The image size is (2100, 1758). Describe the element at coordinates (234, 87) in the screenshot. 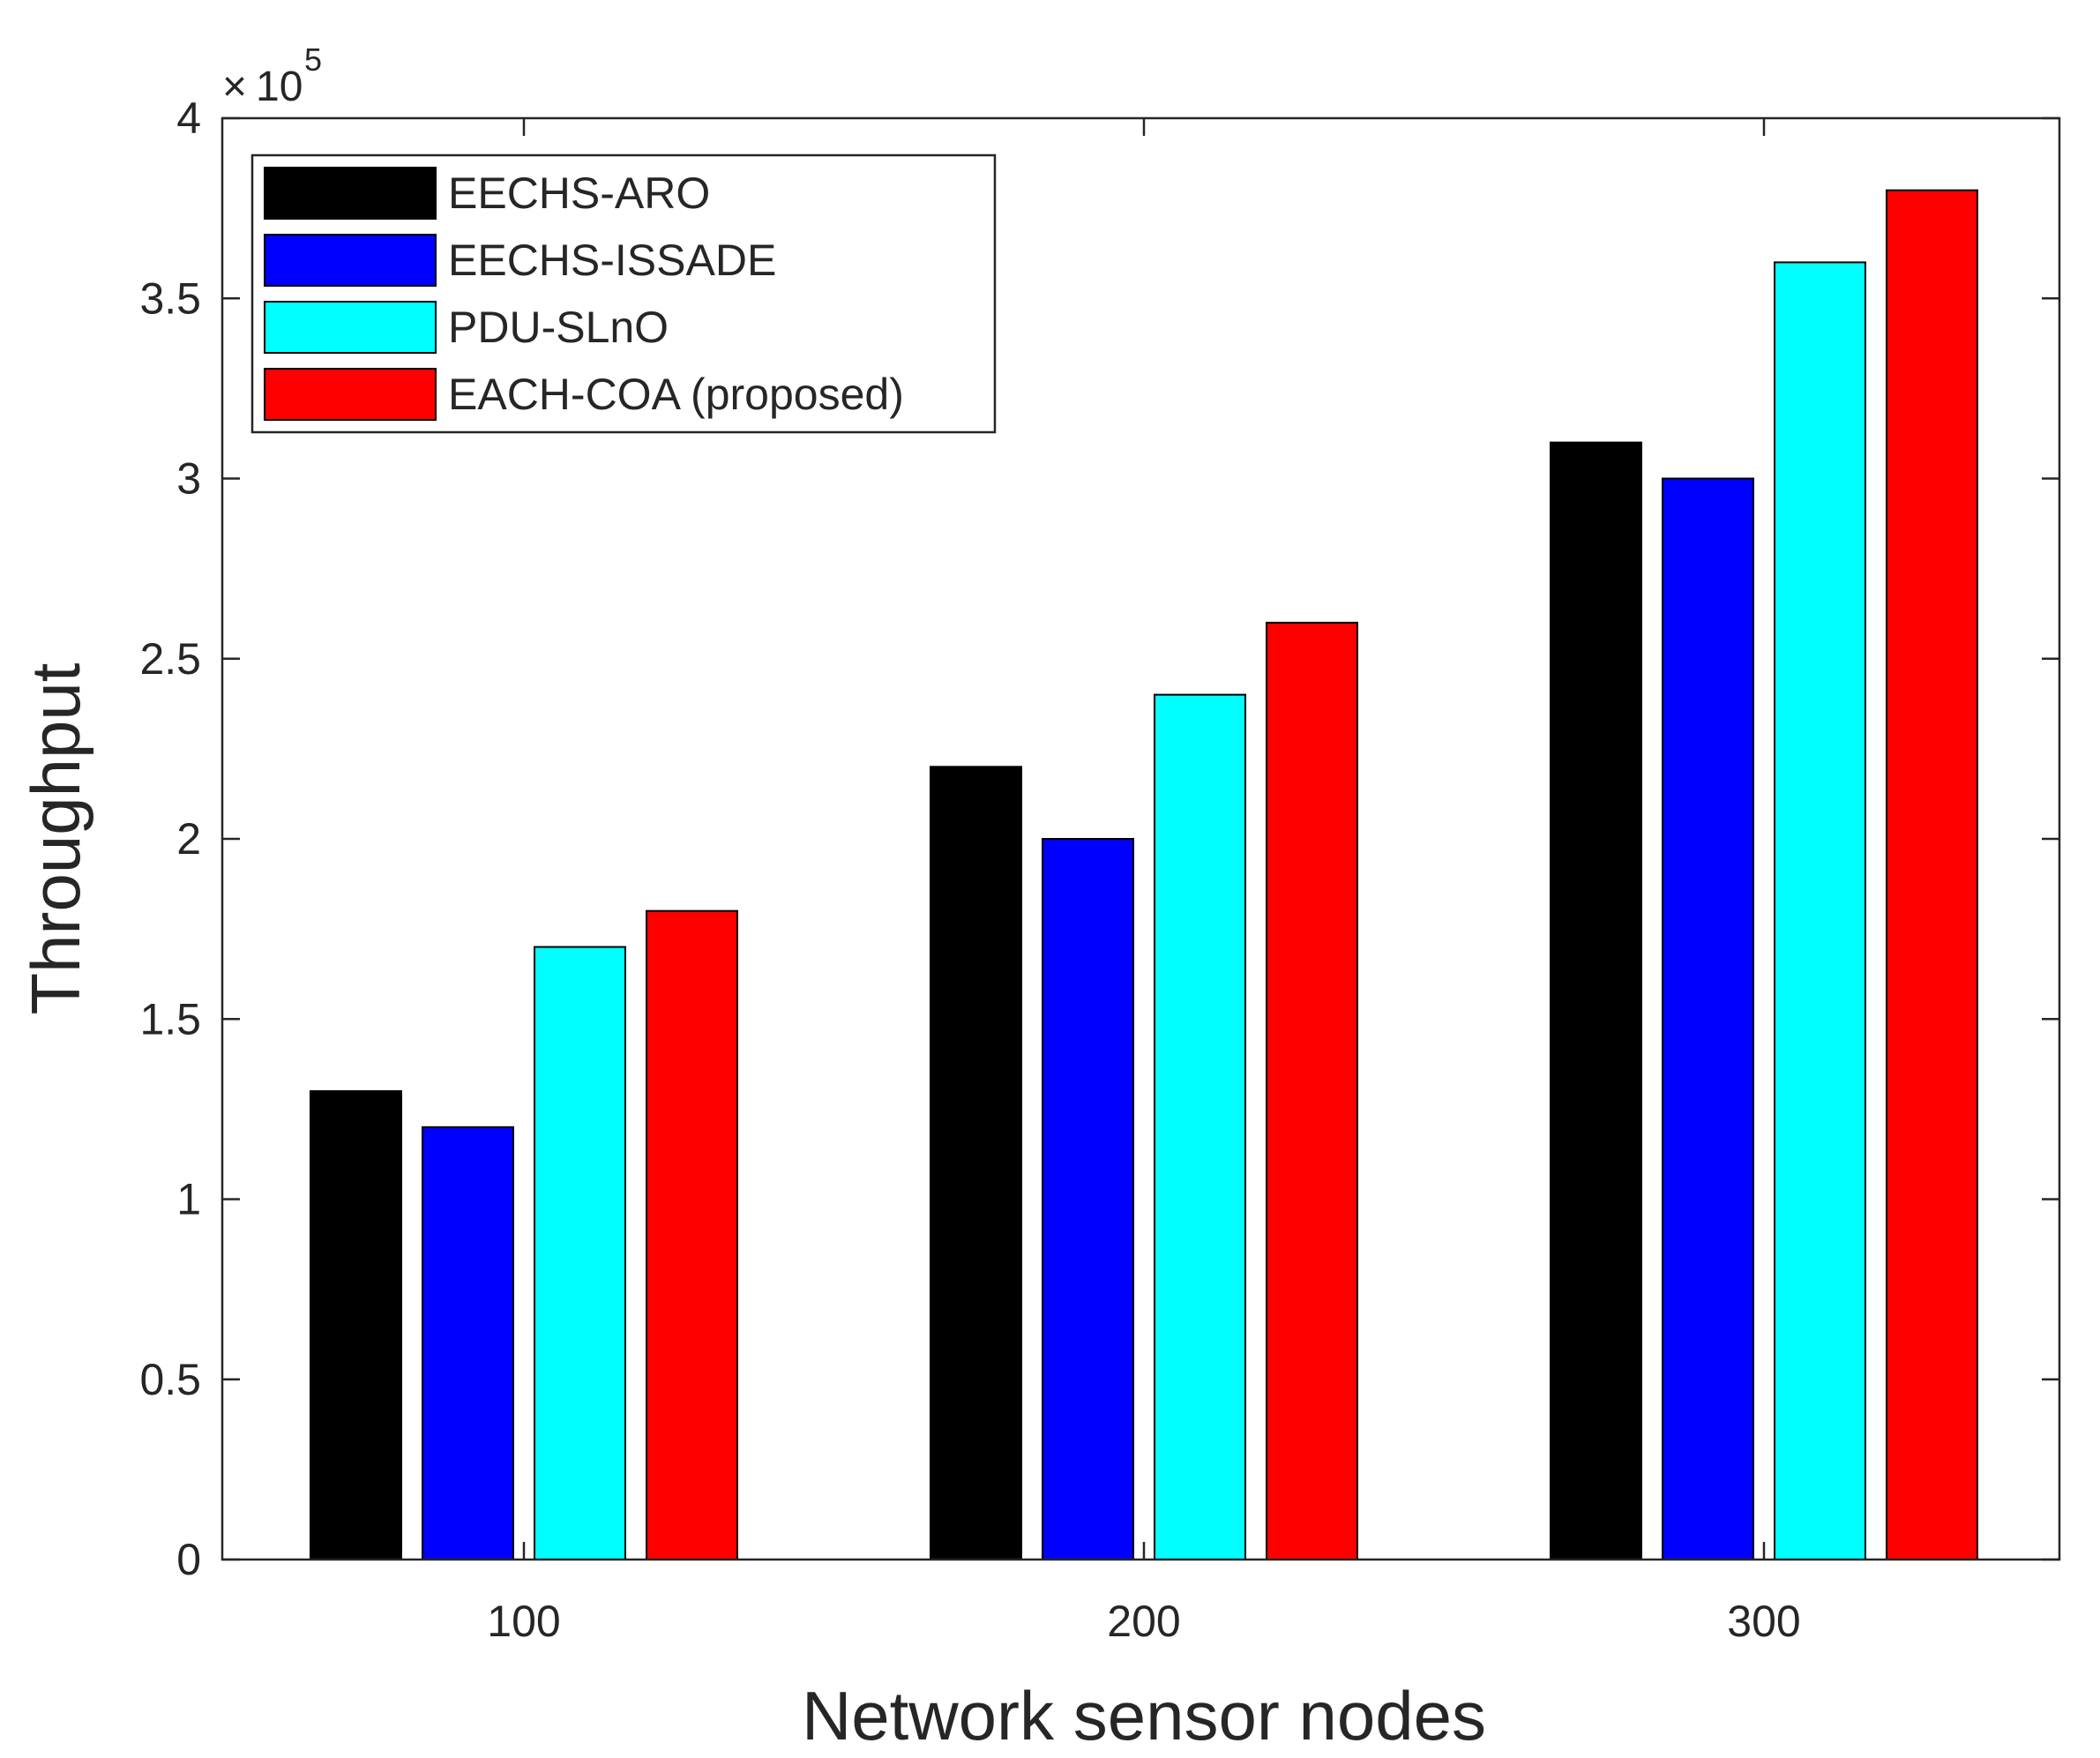

I see `y-exponent-times: ×` at that location.